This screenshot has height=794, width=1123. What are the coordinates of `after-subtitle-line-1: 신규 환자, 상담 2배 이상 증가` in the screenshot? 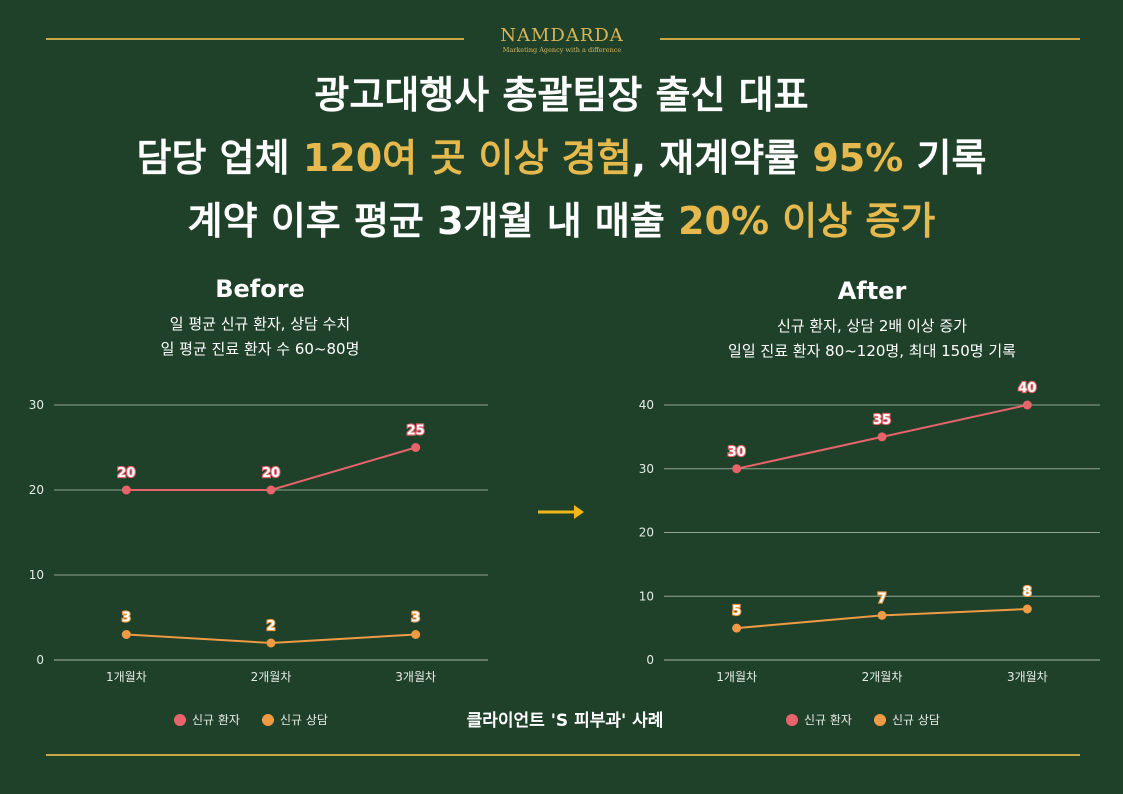 It's located at (872, 326).